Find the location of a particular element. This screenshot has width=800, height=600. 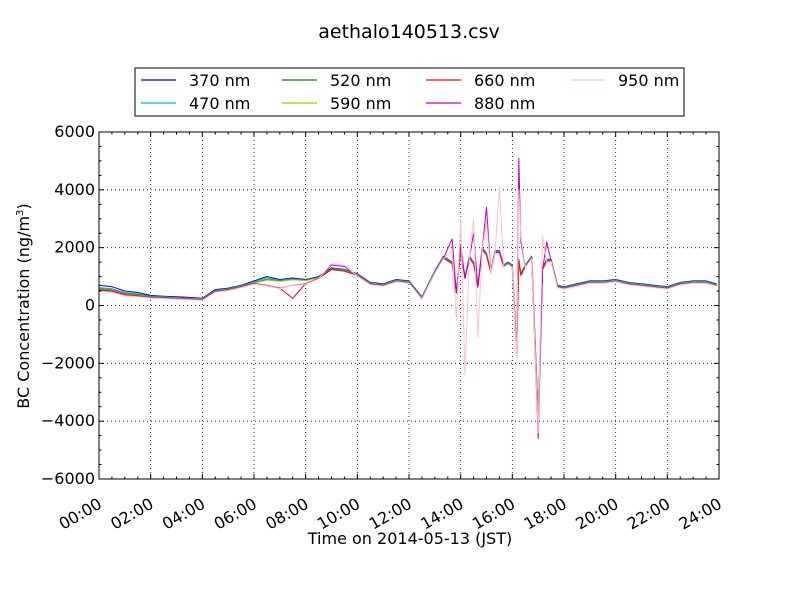

y-tick-label: −4000 is located at coordinates (68, 420).